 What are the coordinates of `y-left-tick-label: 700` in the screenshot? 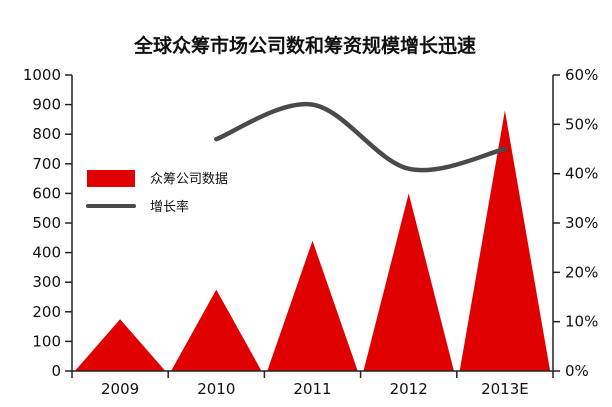 It's located at (46, 164).